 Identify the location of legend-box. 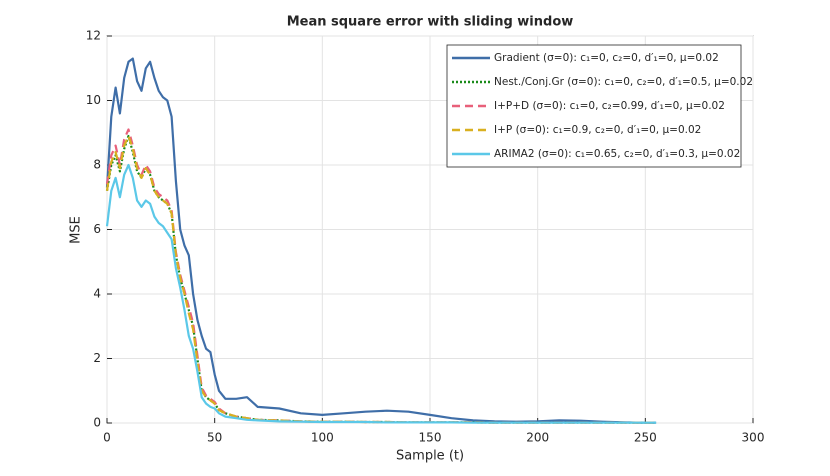
(594, 106).